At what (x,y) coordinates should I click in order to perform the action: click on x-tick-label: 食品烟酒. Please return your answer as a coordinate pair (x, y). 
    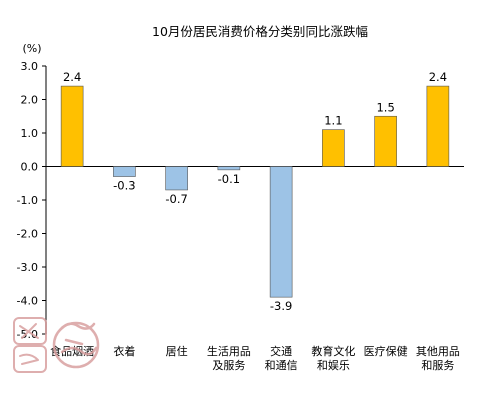
    Looking at the image, I should click on (72, 351).